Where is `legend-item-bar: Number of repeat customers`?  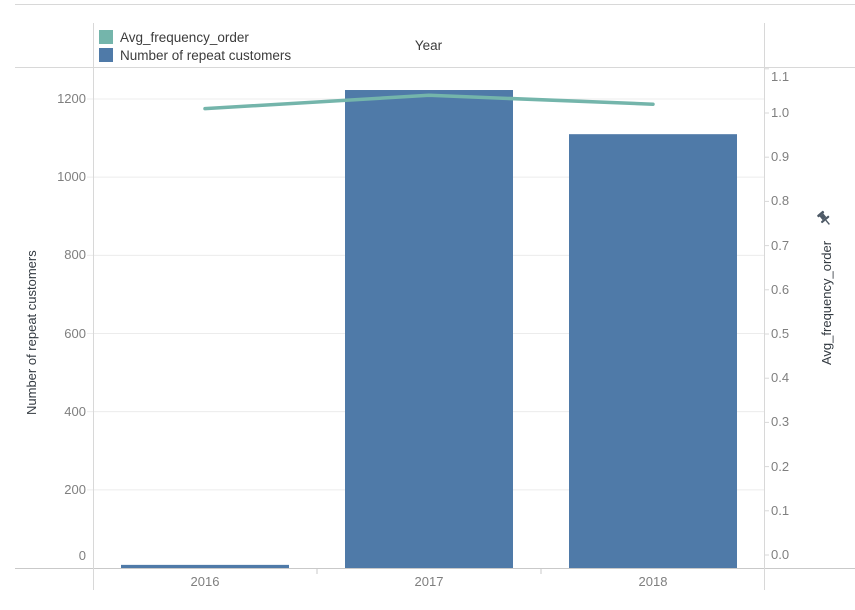
legend-item-bar: Number of repeat customers is located at coordinates (195, 55).